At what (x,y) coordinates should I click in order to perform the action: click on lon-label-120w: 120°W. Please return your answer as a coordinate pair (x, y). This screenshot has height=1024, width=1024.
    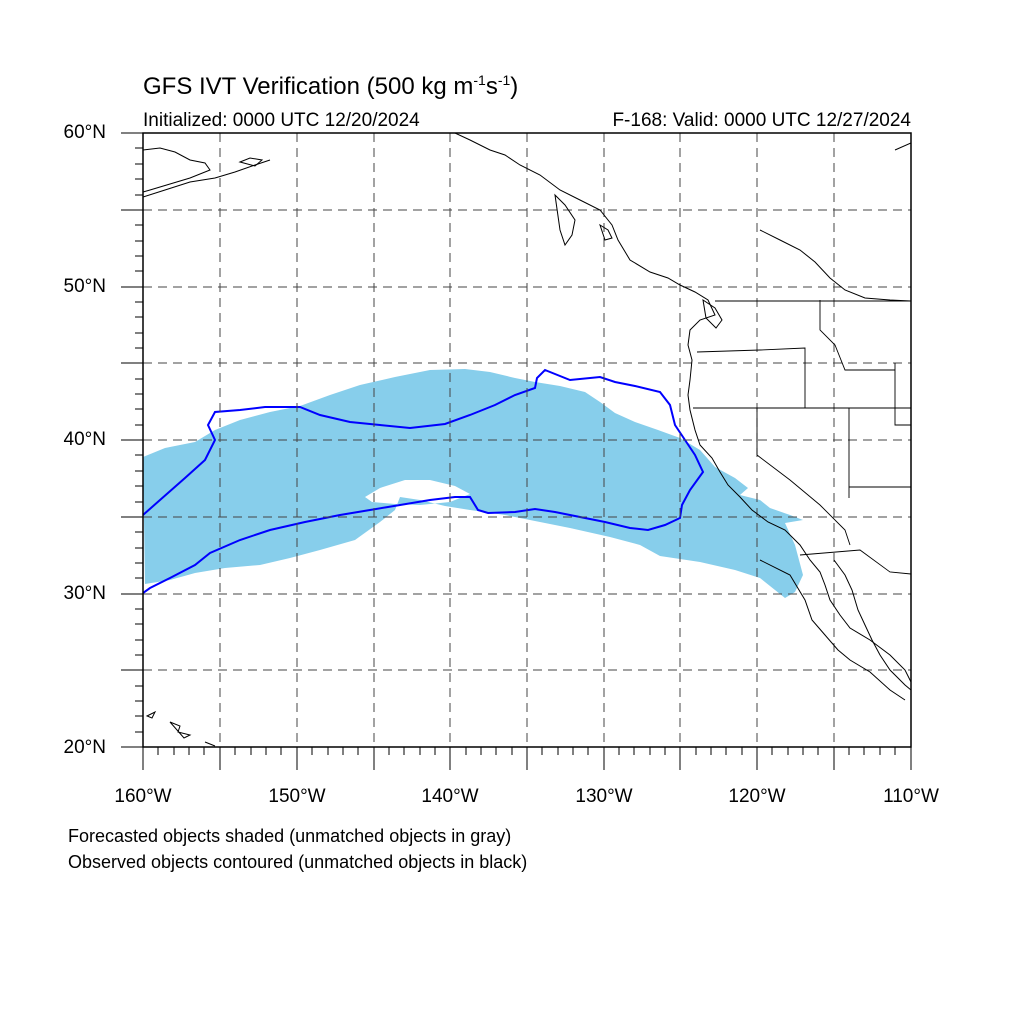
    Looking at the image, I should click on (757, 796).